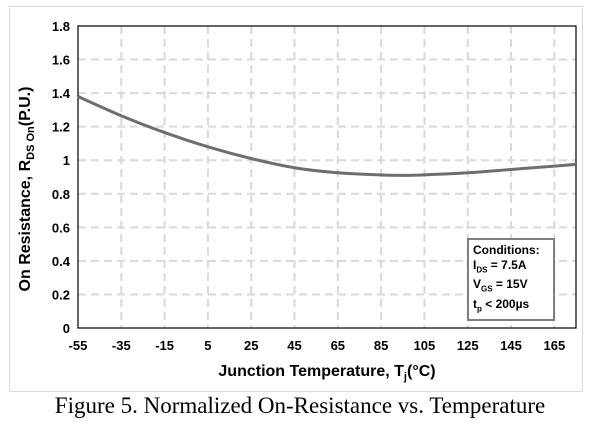  I want to click on y-tick-label: 0.8, so click(61, 194).